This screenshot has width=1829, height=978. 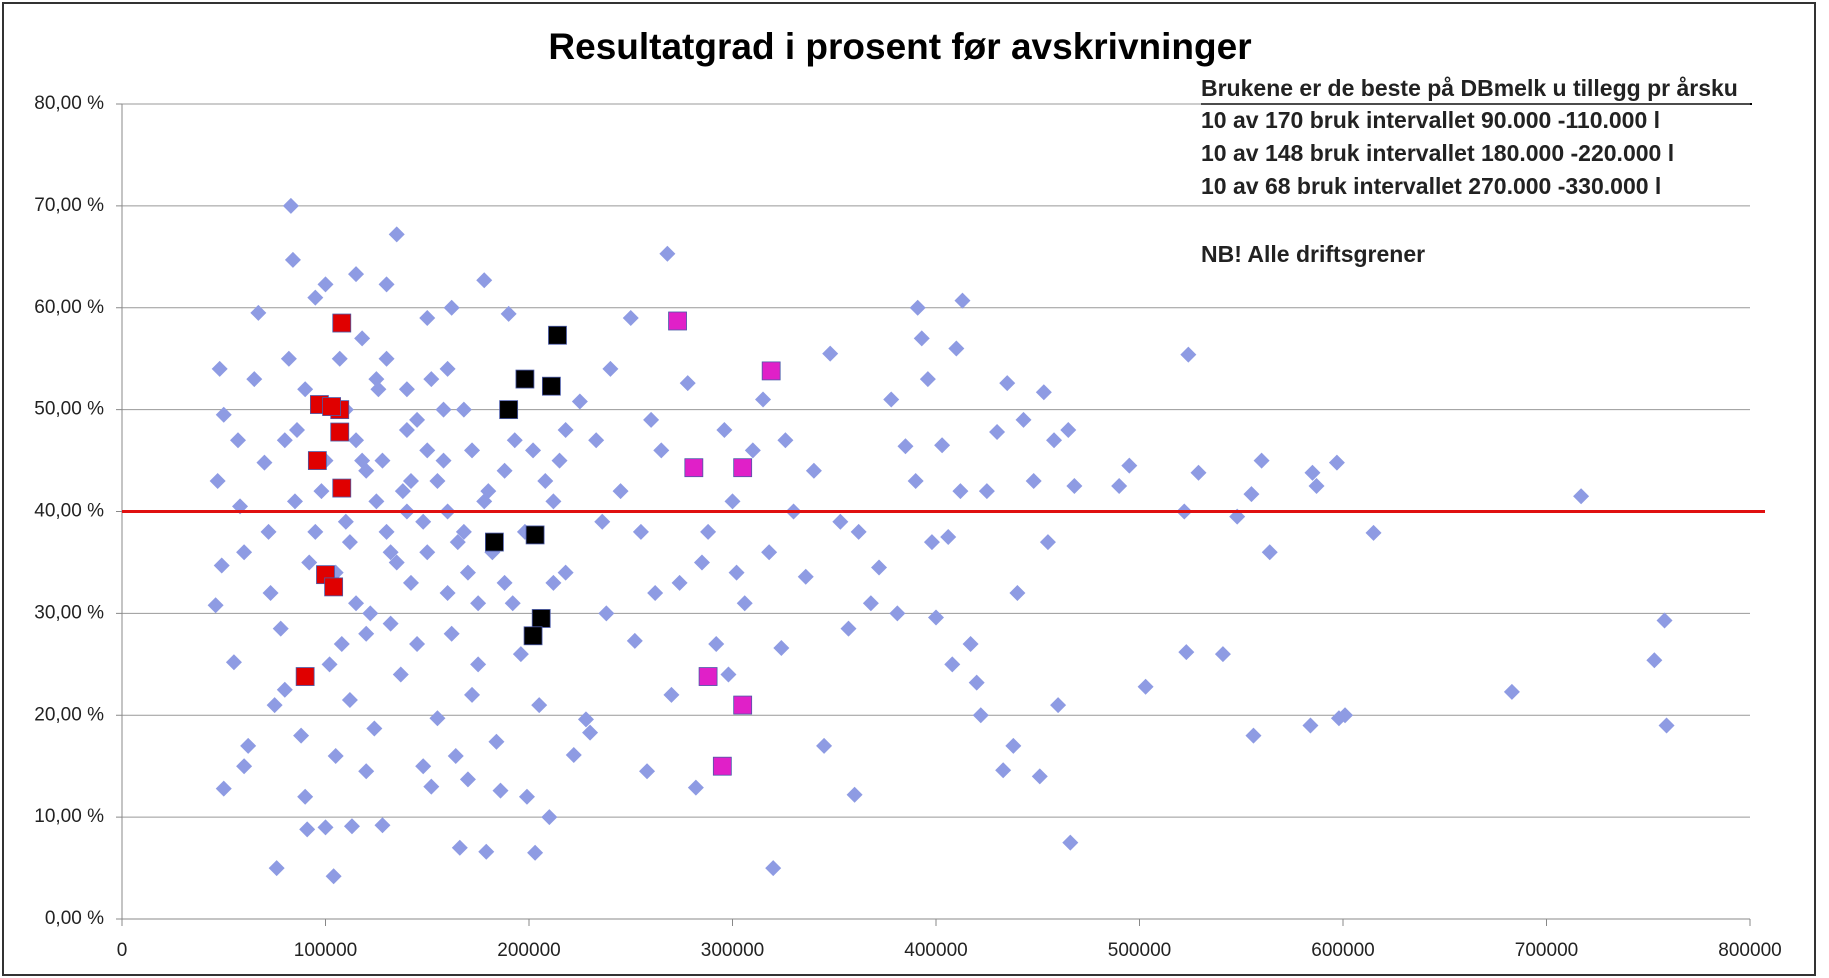 What do you see at coordinates (69, 409) in the screenshot?
I see `y-tick-label: 50,00 %` at bounding box center [69, 409].